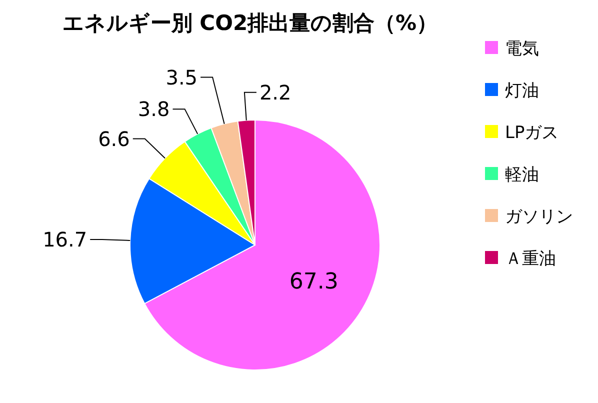  I want to click on chart-title: エネルギー別 CO2排出量の割合（%）, so click(250, 23).